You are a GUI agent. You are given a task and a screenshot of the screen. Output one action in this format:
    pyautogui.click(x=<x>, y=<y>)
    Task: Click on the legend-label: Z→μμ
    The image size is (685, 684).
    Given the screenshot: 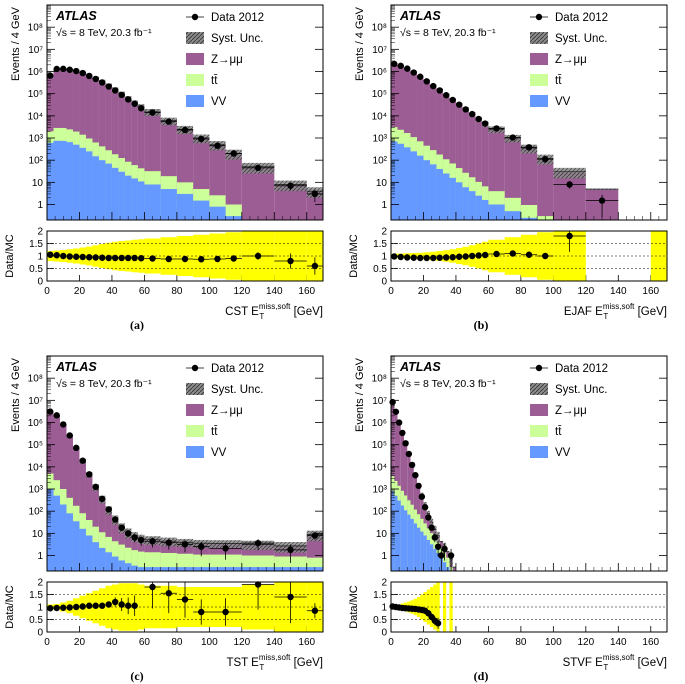 What is the action you would take?
    pyautogui.click(x=227, y=60)
    